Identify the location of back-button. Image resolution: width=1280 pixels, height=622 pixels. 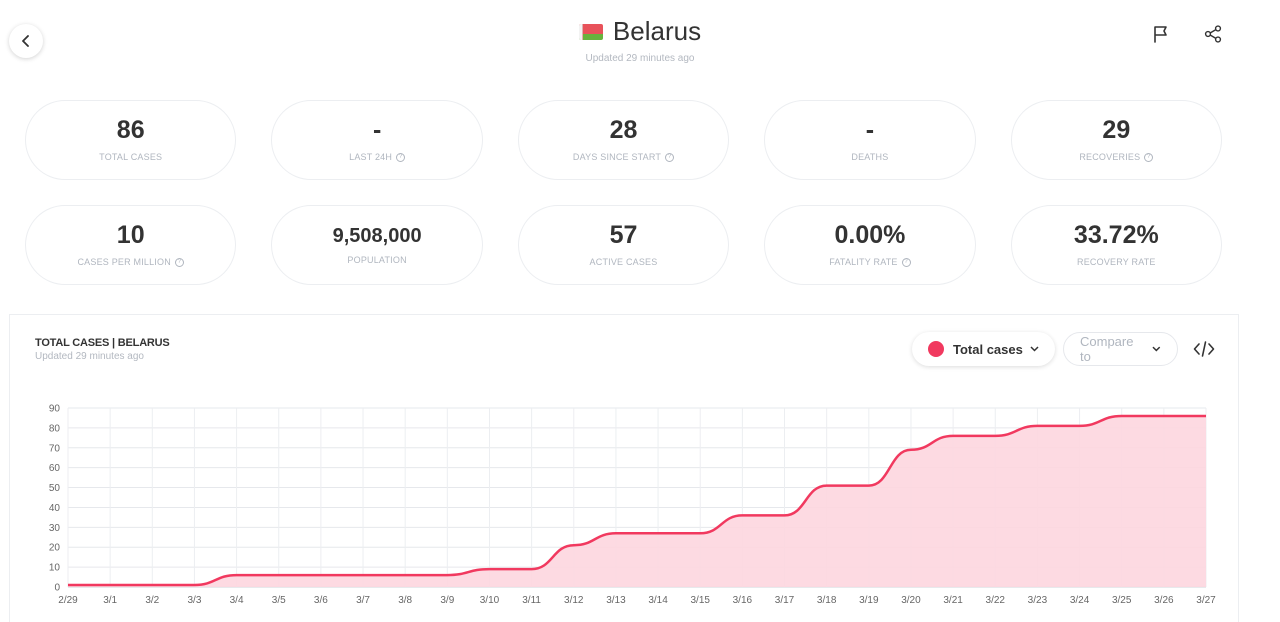
(26, 41).